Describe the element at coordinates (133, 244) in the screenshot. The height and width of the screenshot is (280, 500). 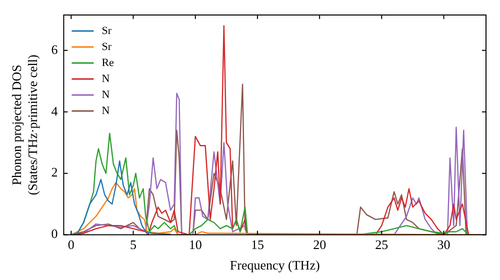
I see `x-tick-label: 5` at that location.